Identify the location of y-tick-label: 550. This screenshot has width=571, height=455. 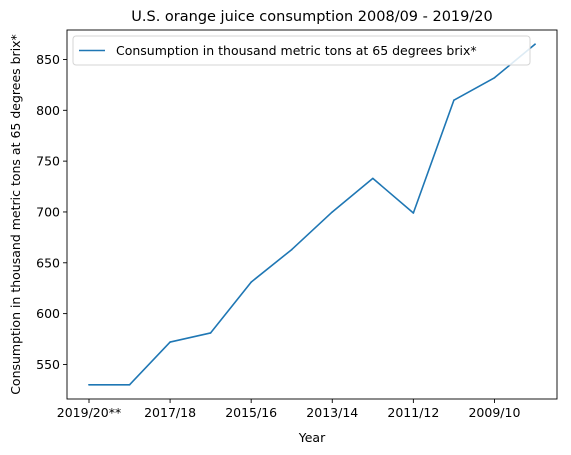
(48, 364).